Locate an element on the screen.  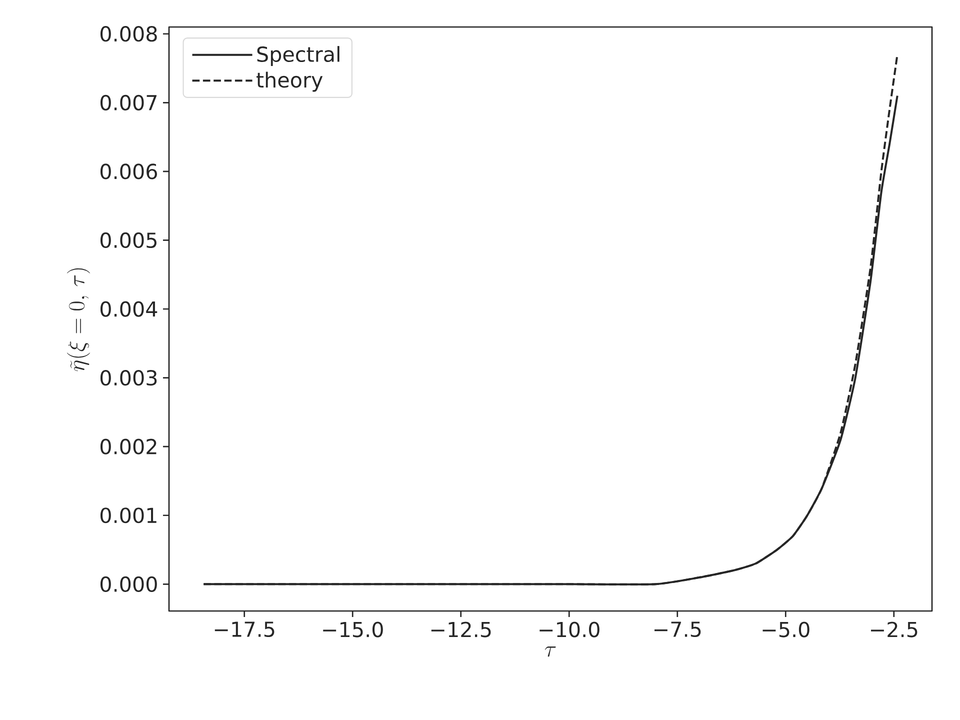
y-tick-label: 0.007 is located at coordinates (128, 102).